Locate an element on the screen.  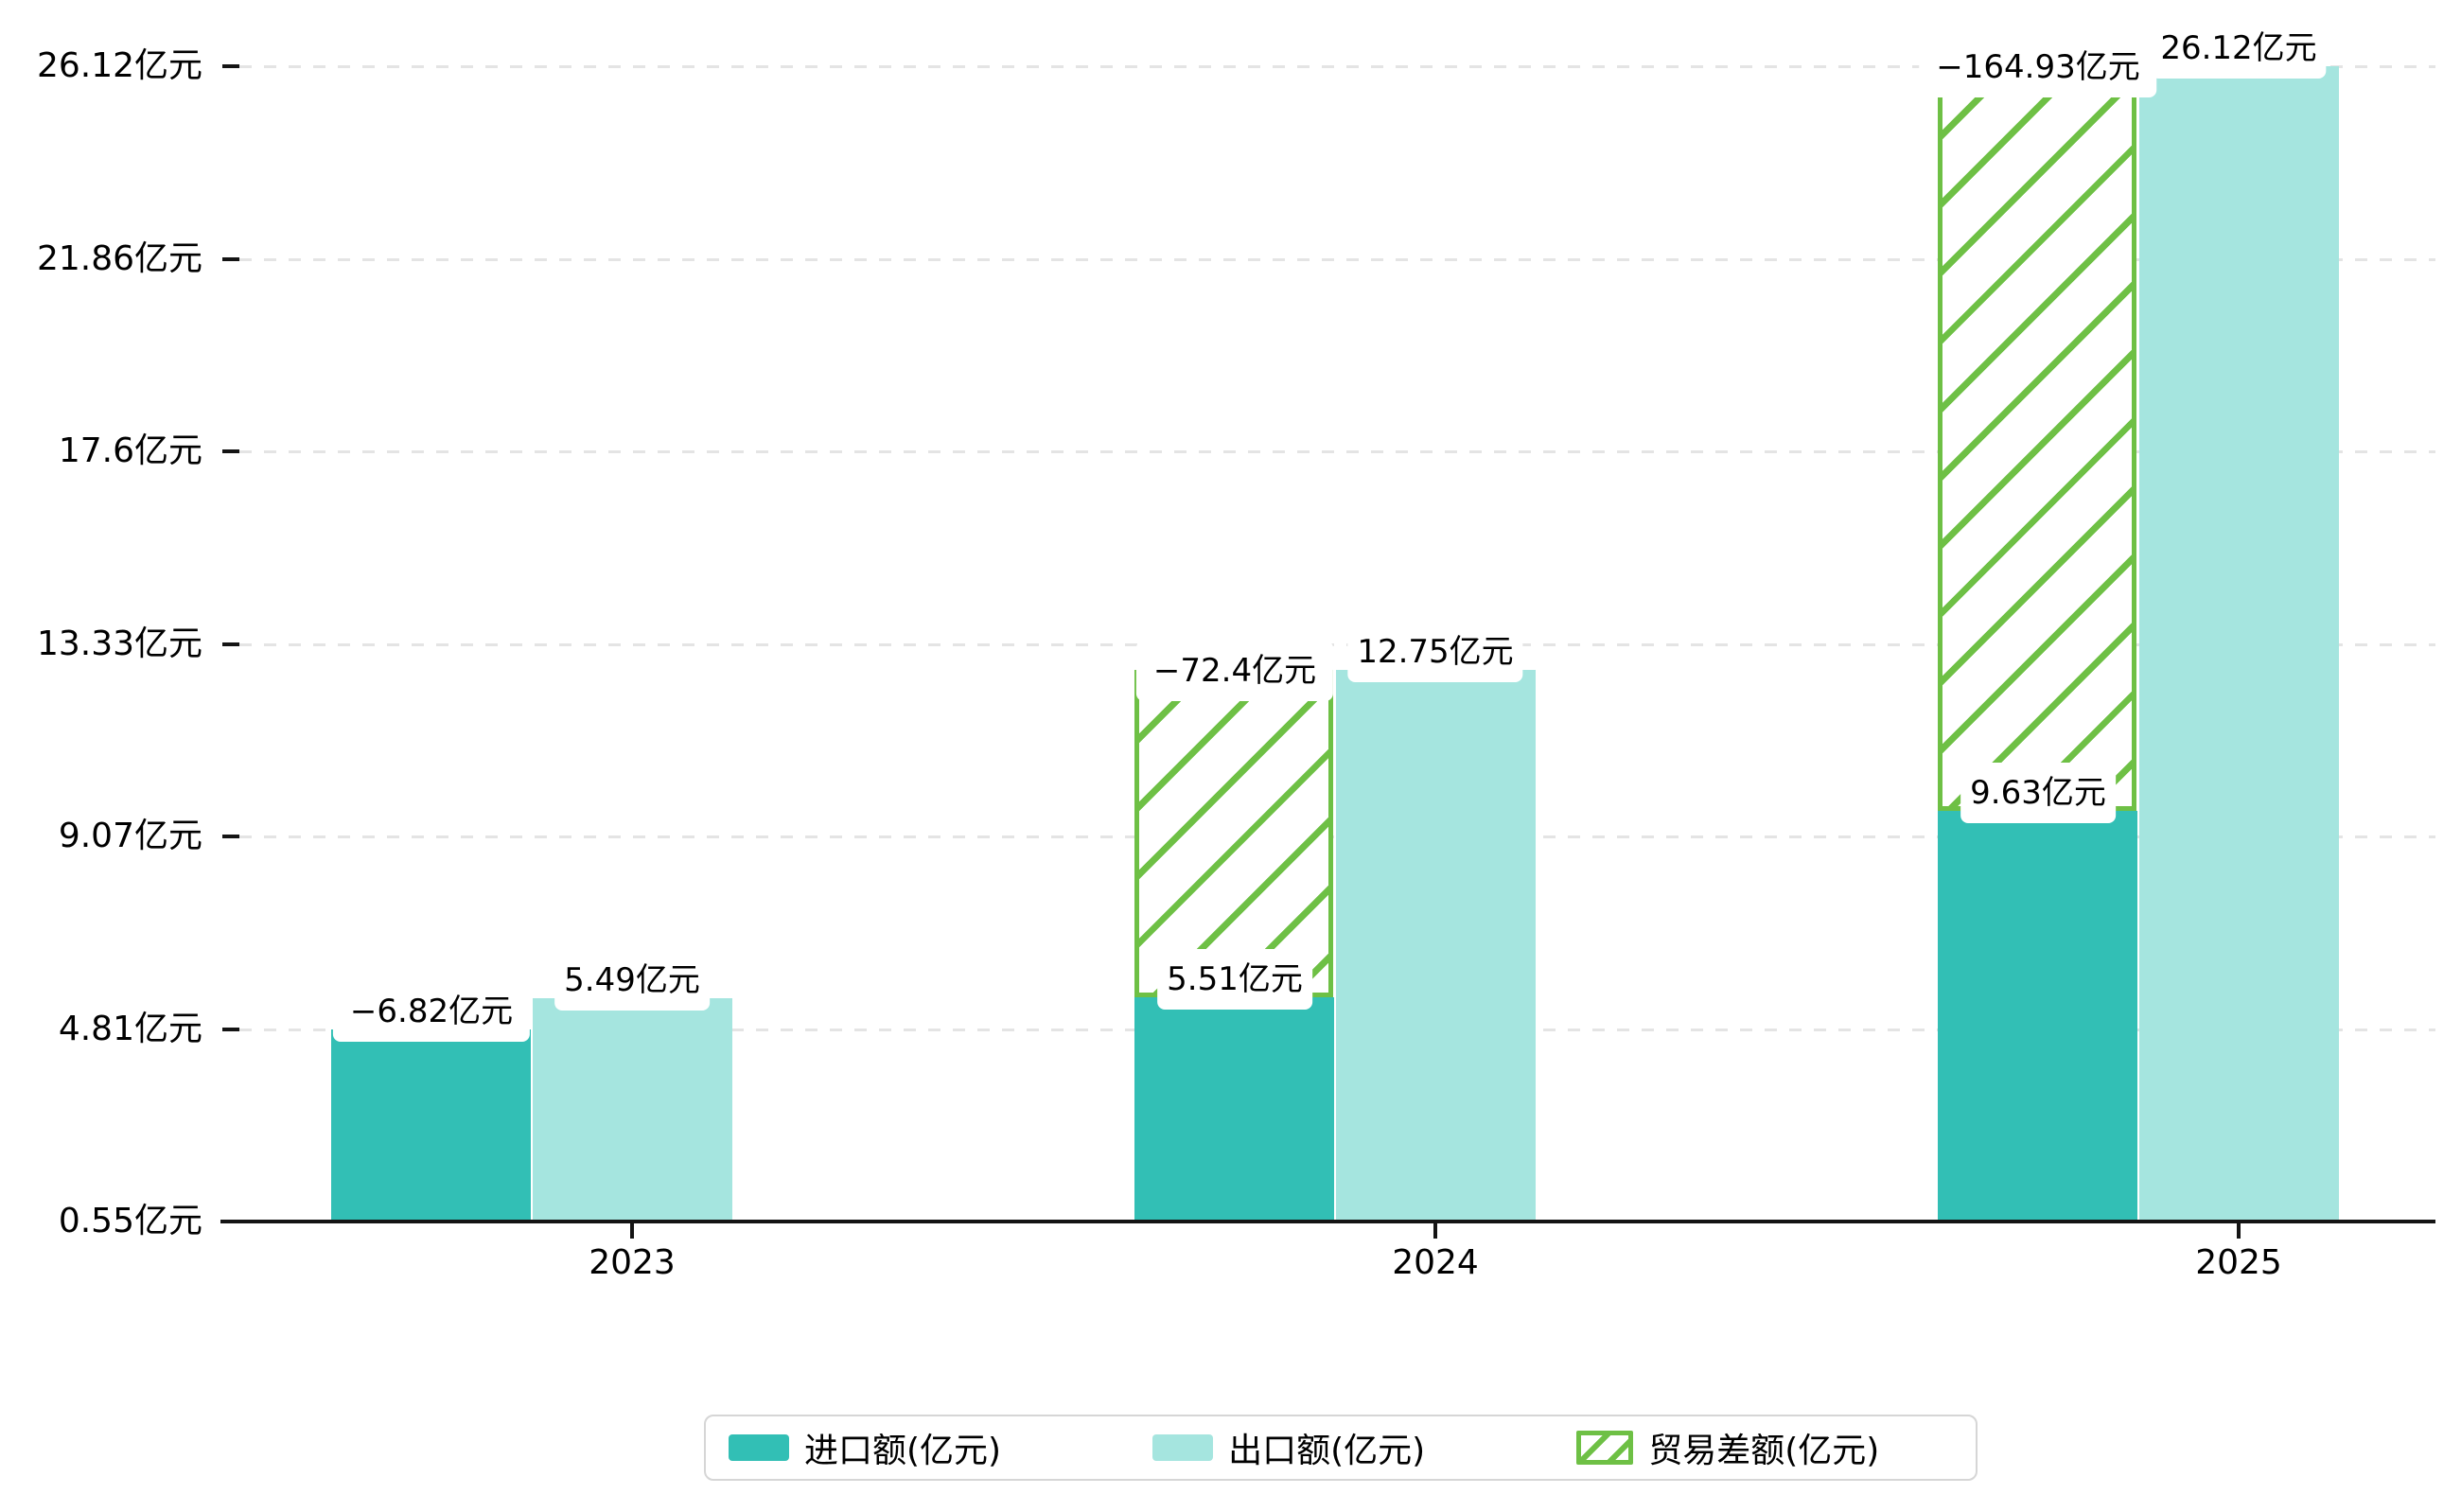
label-export-2025: 26.12亿元 is located at coordinates (2239, 48).